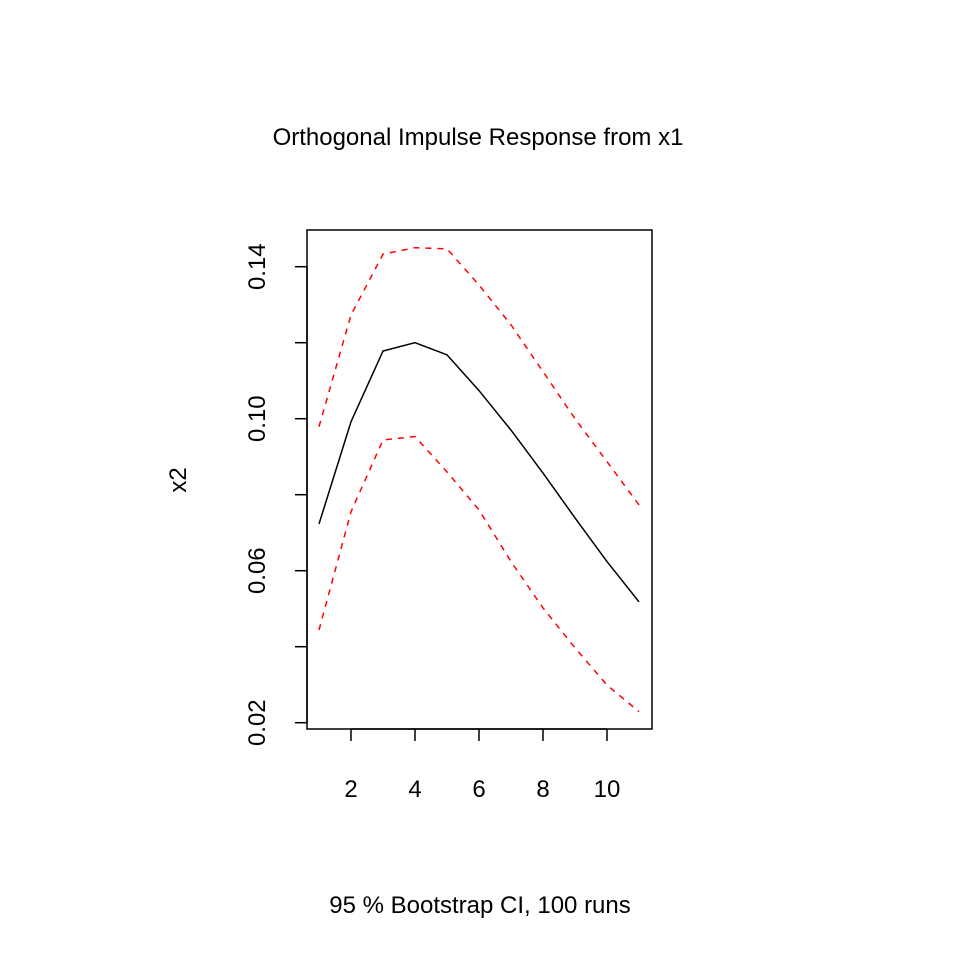 This screenshot has height=960, width=960. What do you see at coordinates (257, 418) in the screenshot?
I see `y-tick-label: 0.10` at bounding box center [257, 418].